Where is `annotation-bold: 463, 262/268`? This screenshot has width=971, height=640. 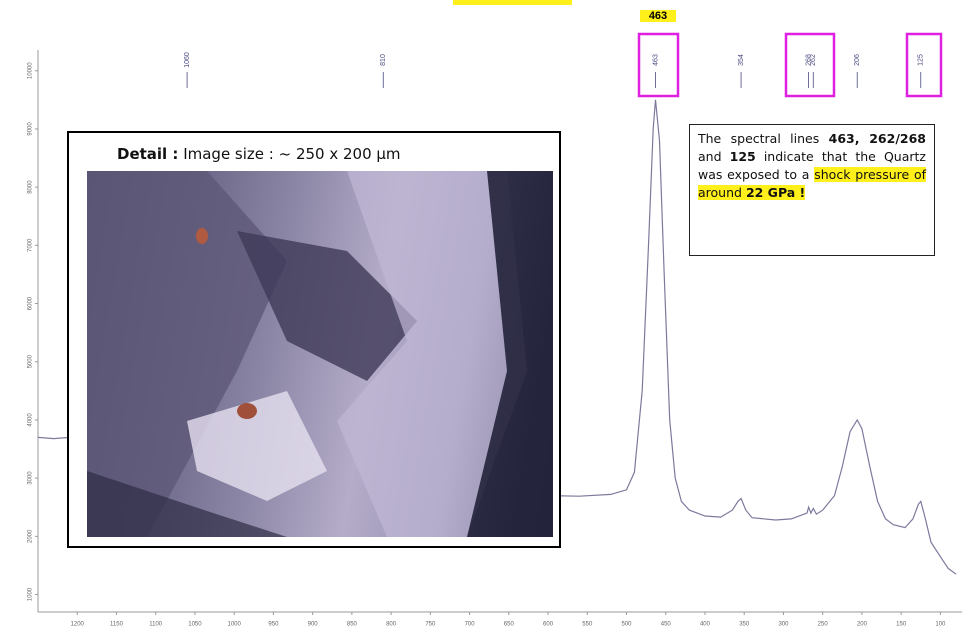
annotation-bold: 463, 262/268 is located at coordinates (877, 138).